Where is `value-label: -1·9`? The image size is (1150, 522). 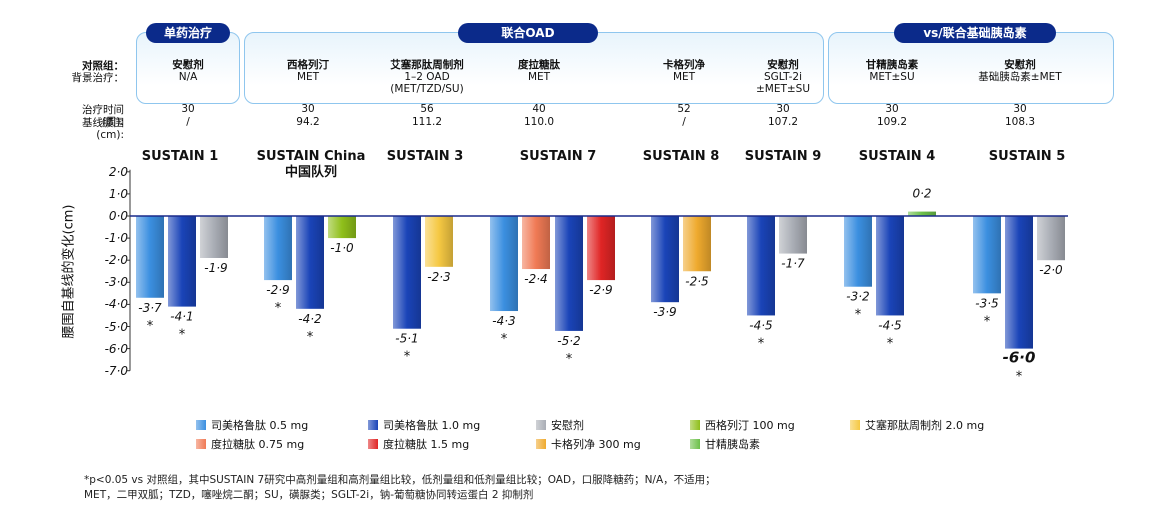
value-label: -1·9 is located at coordinates (215, 268).